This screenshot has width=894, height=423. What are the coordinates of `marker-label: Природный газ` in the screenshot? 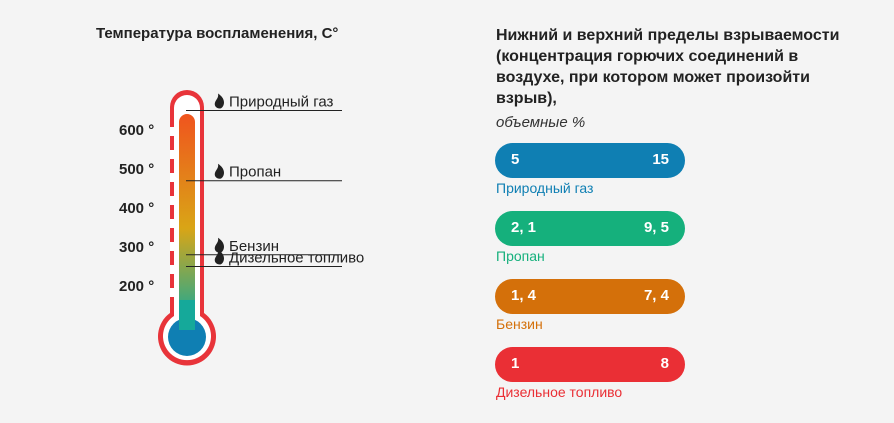 It's located at (281, 102).